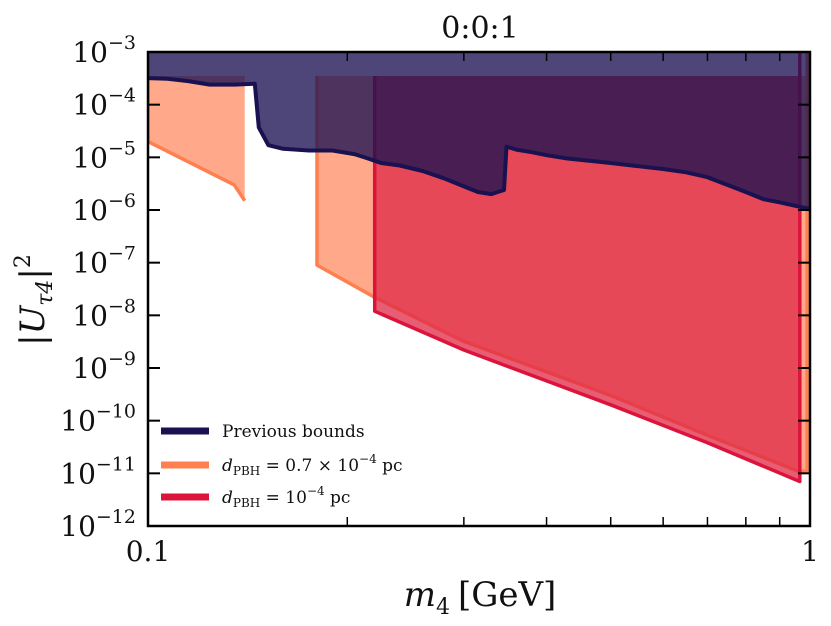 The width and height of the screenshot is (831, 626). I want to click on y-tick-label: 10⁻⁴, so click(104, 103).